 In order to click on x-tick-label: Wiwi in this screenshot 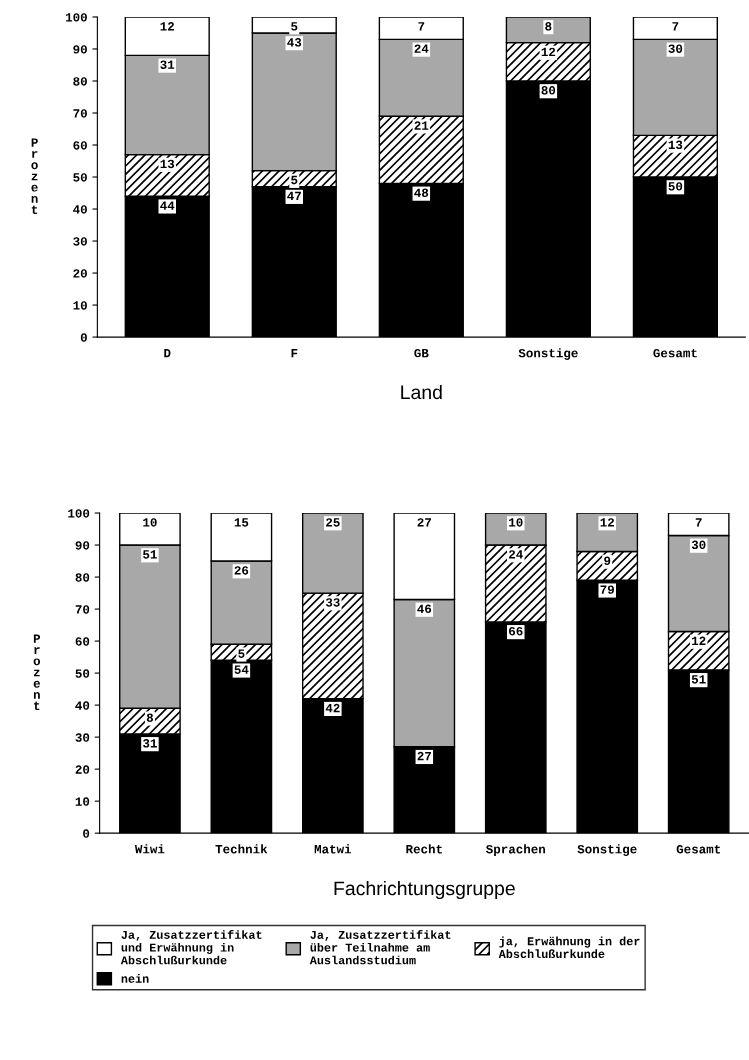, I will do `click(149, 849)`.